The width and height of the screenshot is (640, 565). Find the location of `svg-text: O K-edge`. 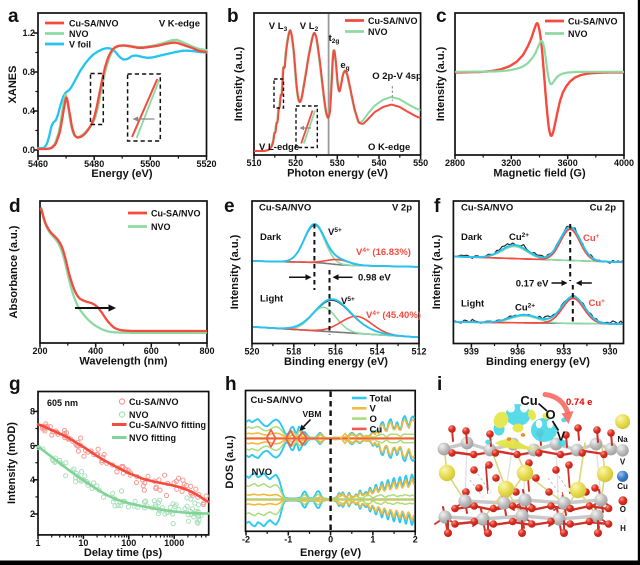

svg-text: O K-edge is located at coordinates (389, 147).